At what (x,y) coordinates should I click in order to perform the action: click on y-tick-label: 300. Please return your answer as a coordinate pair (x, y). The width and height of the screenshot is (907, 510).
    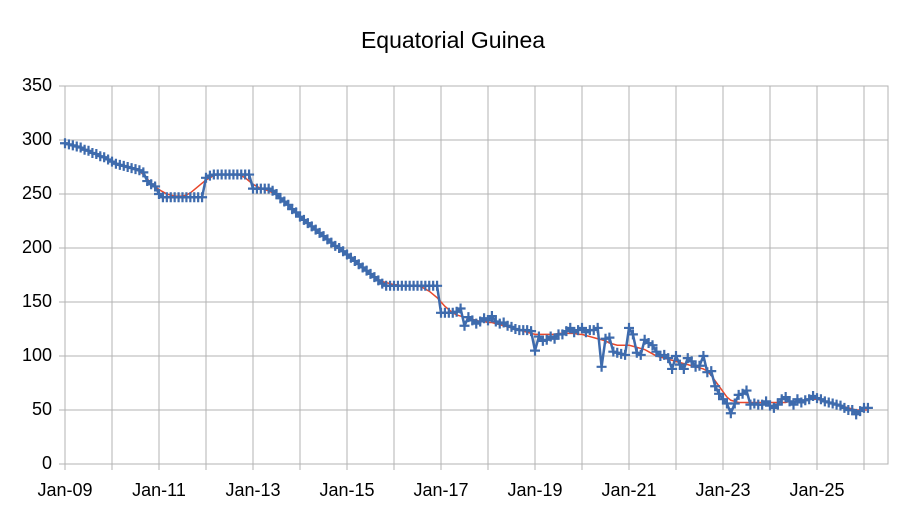
    Looking at the image, I should click on (37, 139).